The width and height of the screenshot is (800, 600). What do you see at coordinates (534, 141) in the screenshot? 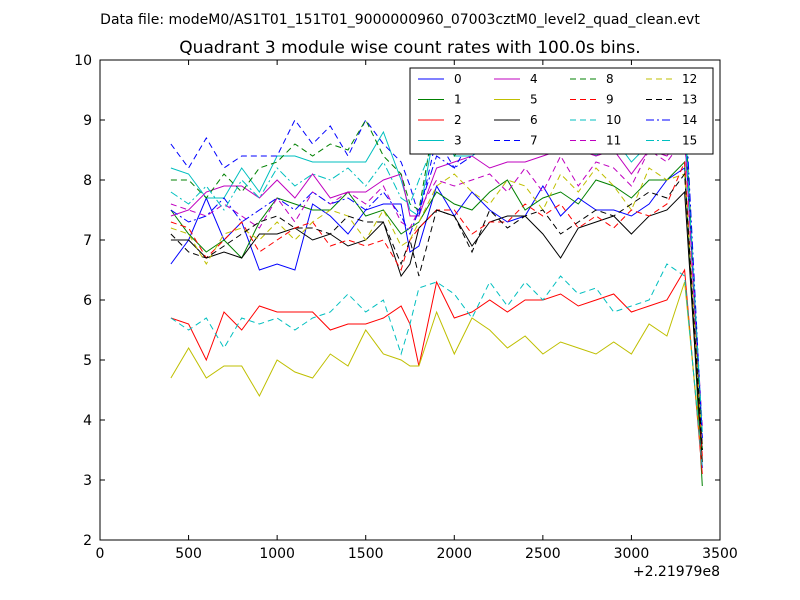
I see `legend-label-7: 7` at bounding box center [534, 141].